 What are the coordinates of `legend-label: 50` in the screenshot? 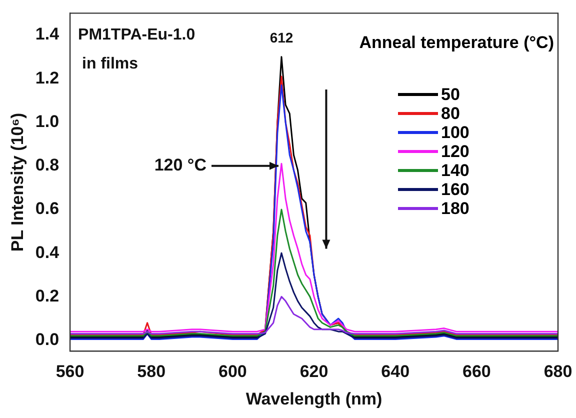 It's located at (450, 94).